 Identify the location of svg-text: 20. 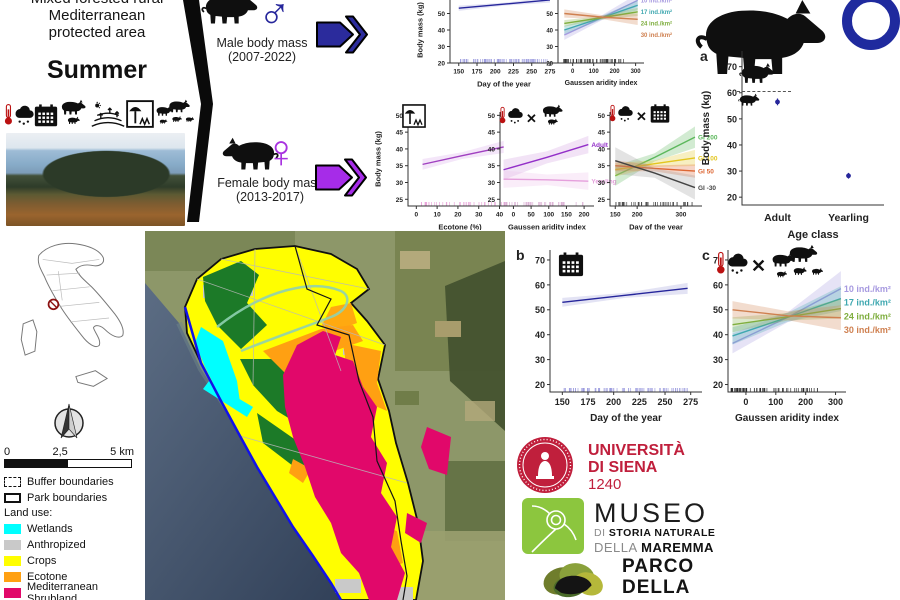
(718, 385).